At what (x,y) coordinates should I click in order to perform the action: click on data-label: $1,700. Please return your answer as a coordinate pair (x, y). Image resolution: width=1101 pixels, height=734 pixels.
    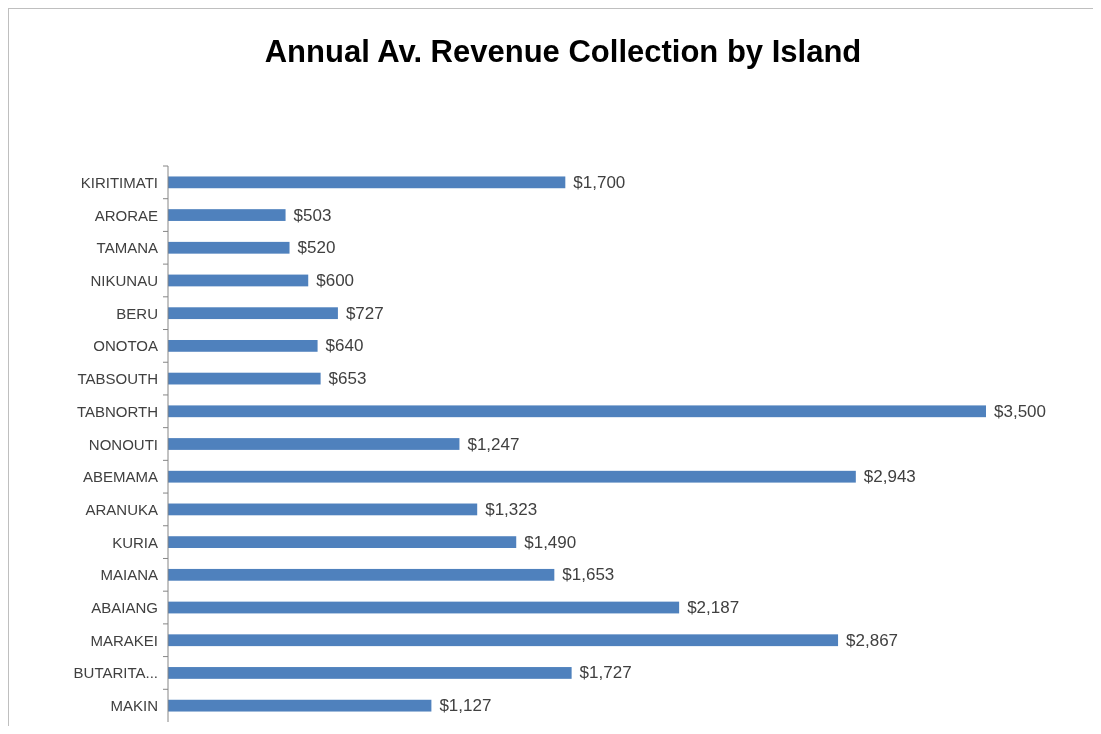
    Looking at the image, I should click on (599, 182).